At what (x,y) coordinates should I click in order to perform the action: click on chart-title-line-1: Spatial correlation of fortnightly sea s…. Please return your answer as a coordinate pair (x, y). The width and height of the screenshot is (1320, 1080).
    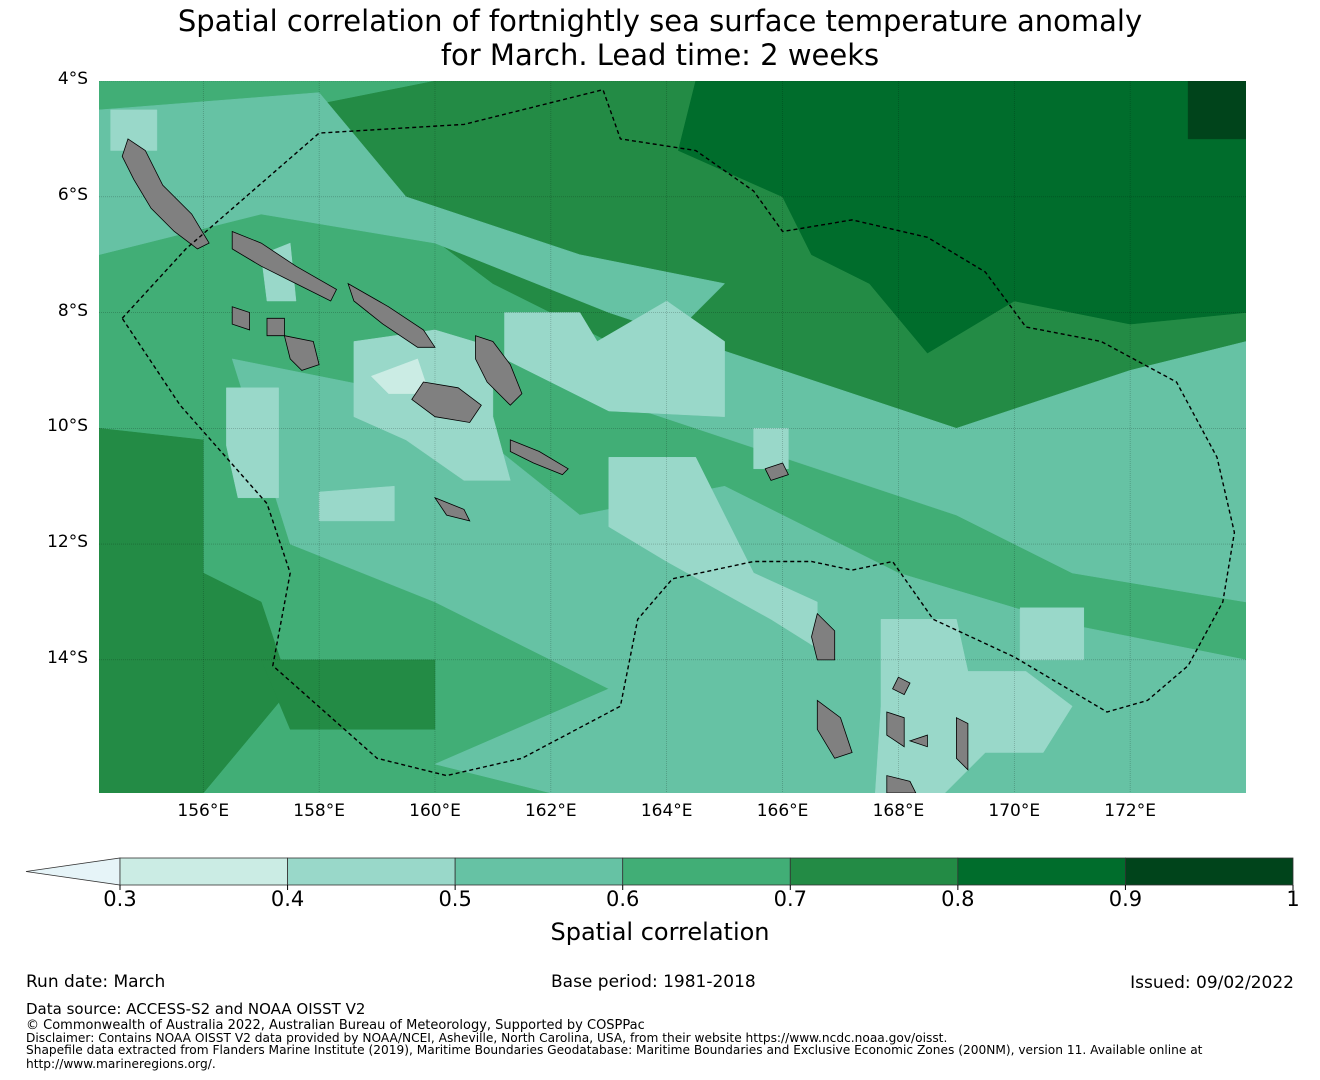
    Looking at the image, I should click on (660, 21).